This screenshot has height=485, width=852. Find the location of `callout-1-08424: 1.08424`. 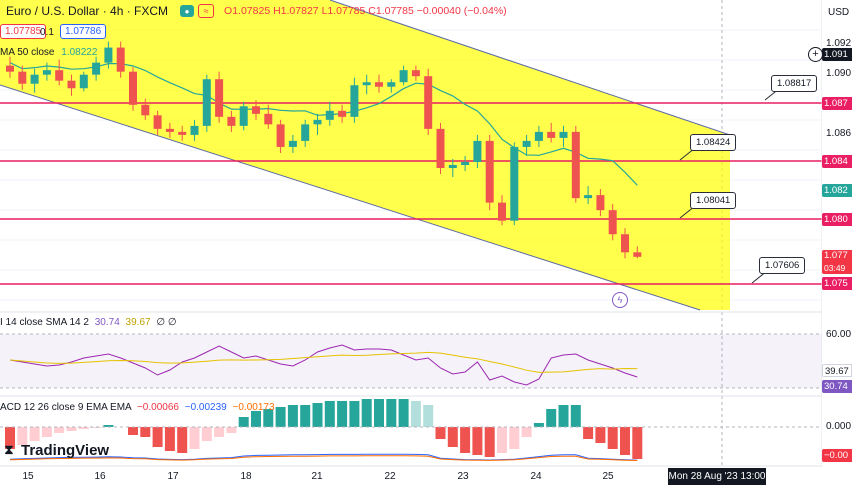

callout-1-08424: 1.08424 is located at coordinates (713, 142).